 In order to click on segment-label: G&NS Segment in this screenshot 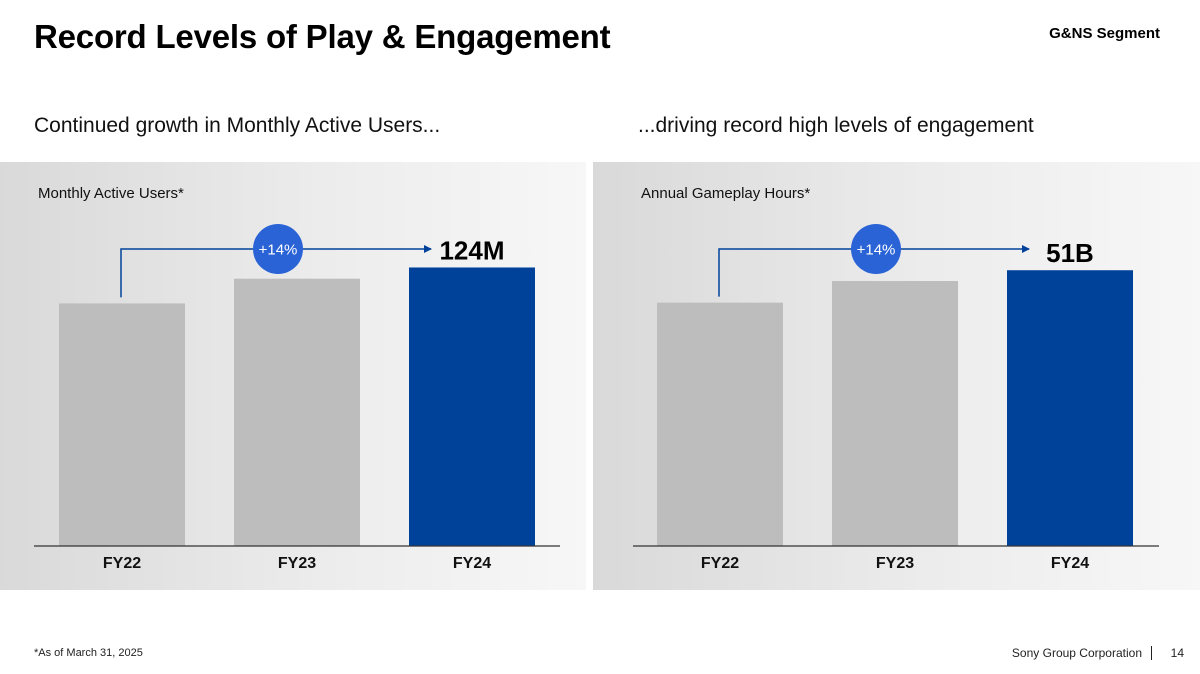, I will do `click(1104, 33)`.